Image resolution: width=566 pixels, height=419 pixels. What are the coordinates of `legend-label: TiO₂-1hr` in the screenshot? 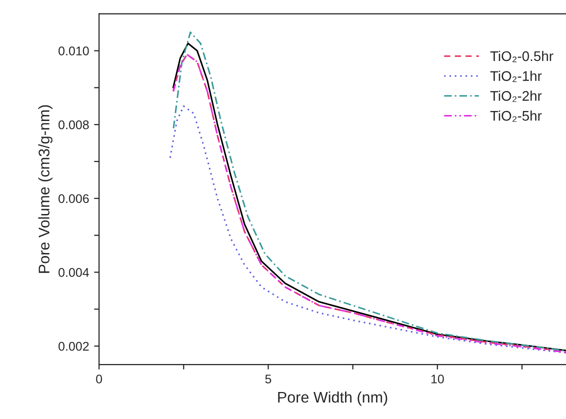 It's located at (516, 76).